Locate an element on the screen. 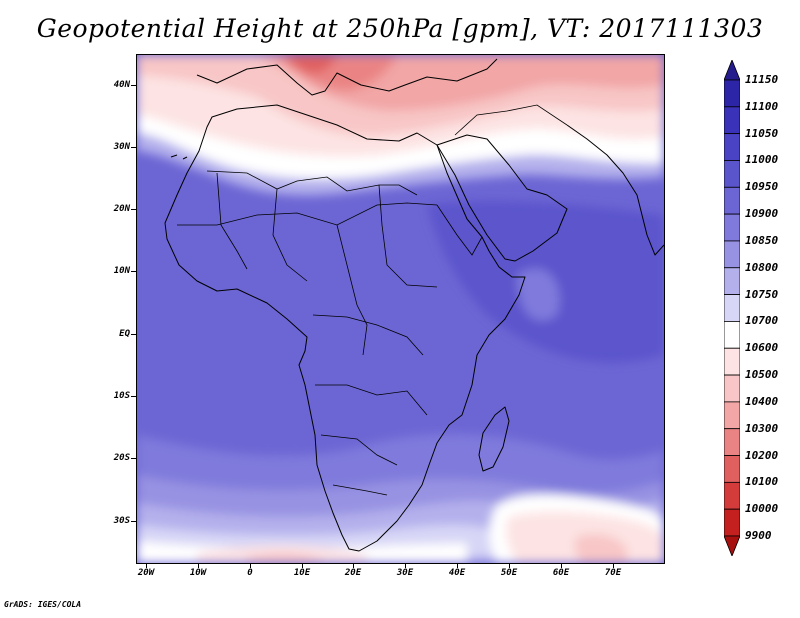 The height and width of the screenshot is (618, 800). lon-label-10e: 10E is located at coordinates (302, 573).